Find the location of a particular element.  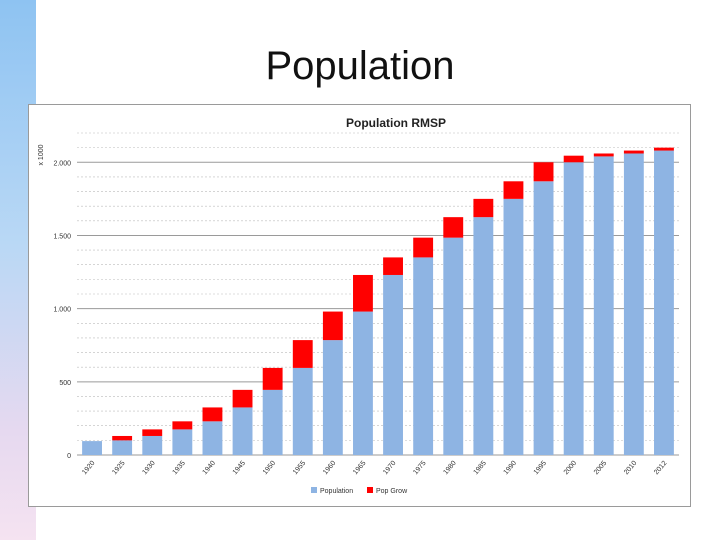

bar-population-2000 is located at coordinates (573, 308).